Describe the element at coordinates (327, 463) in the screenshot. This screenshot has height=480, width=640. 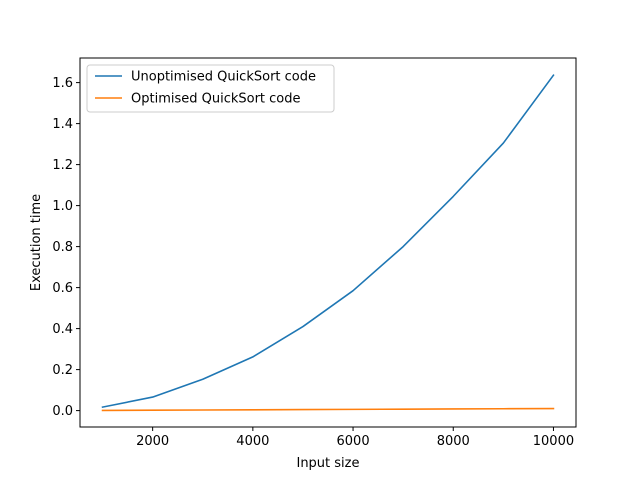
I see `x-axis-label: Input size` at that location.